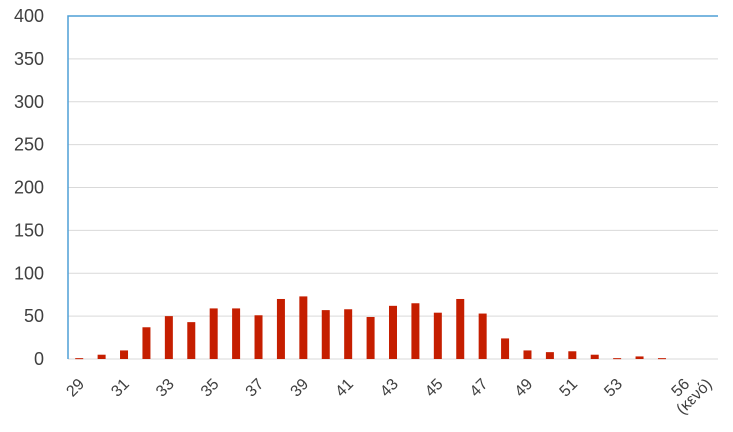 Image resolution: width=733 pixels, height=432 pixels. Describe the element at coordinates (165, 388) in the screenshot. I see `x-tick-label: 33` at that location.